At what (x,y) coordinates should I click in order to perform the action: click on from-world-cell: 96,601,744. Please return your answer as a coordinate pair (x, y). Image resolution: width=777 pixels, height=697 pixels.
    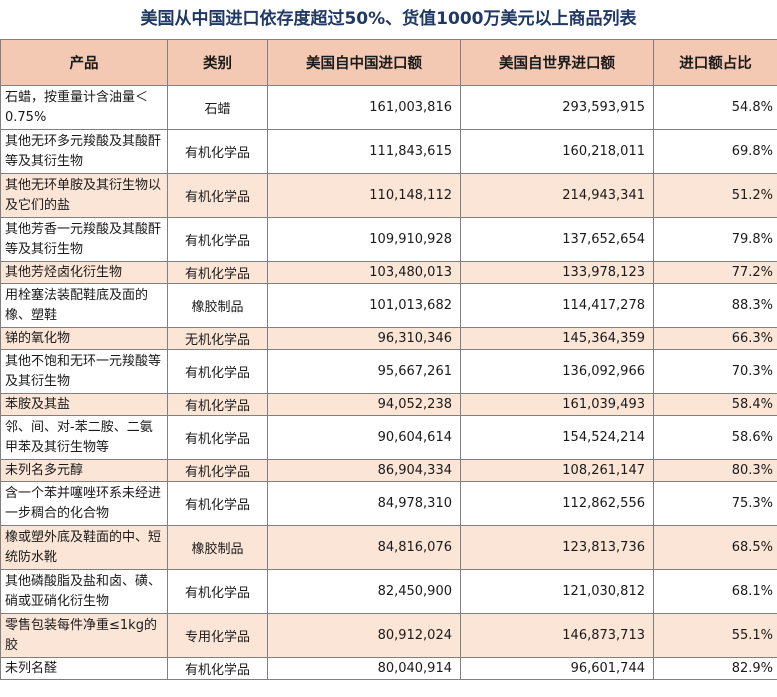
    Looking at the image, I should click on (557, 668).